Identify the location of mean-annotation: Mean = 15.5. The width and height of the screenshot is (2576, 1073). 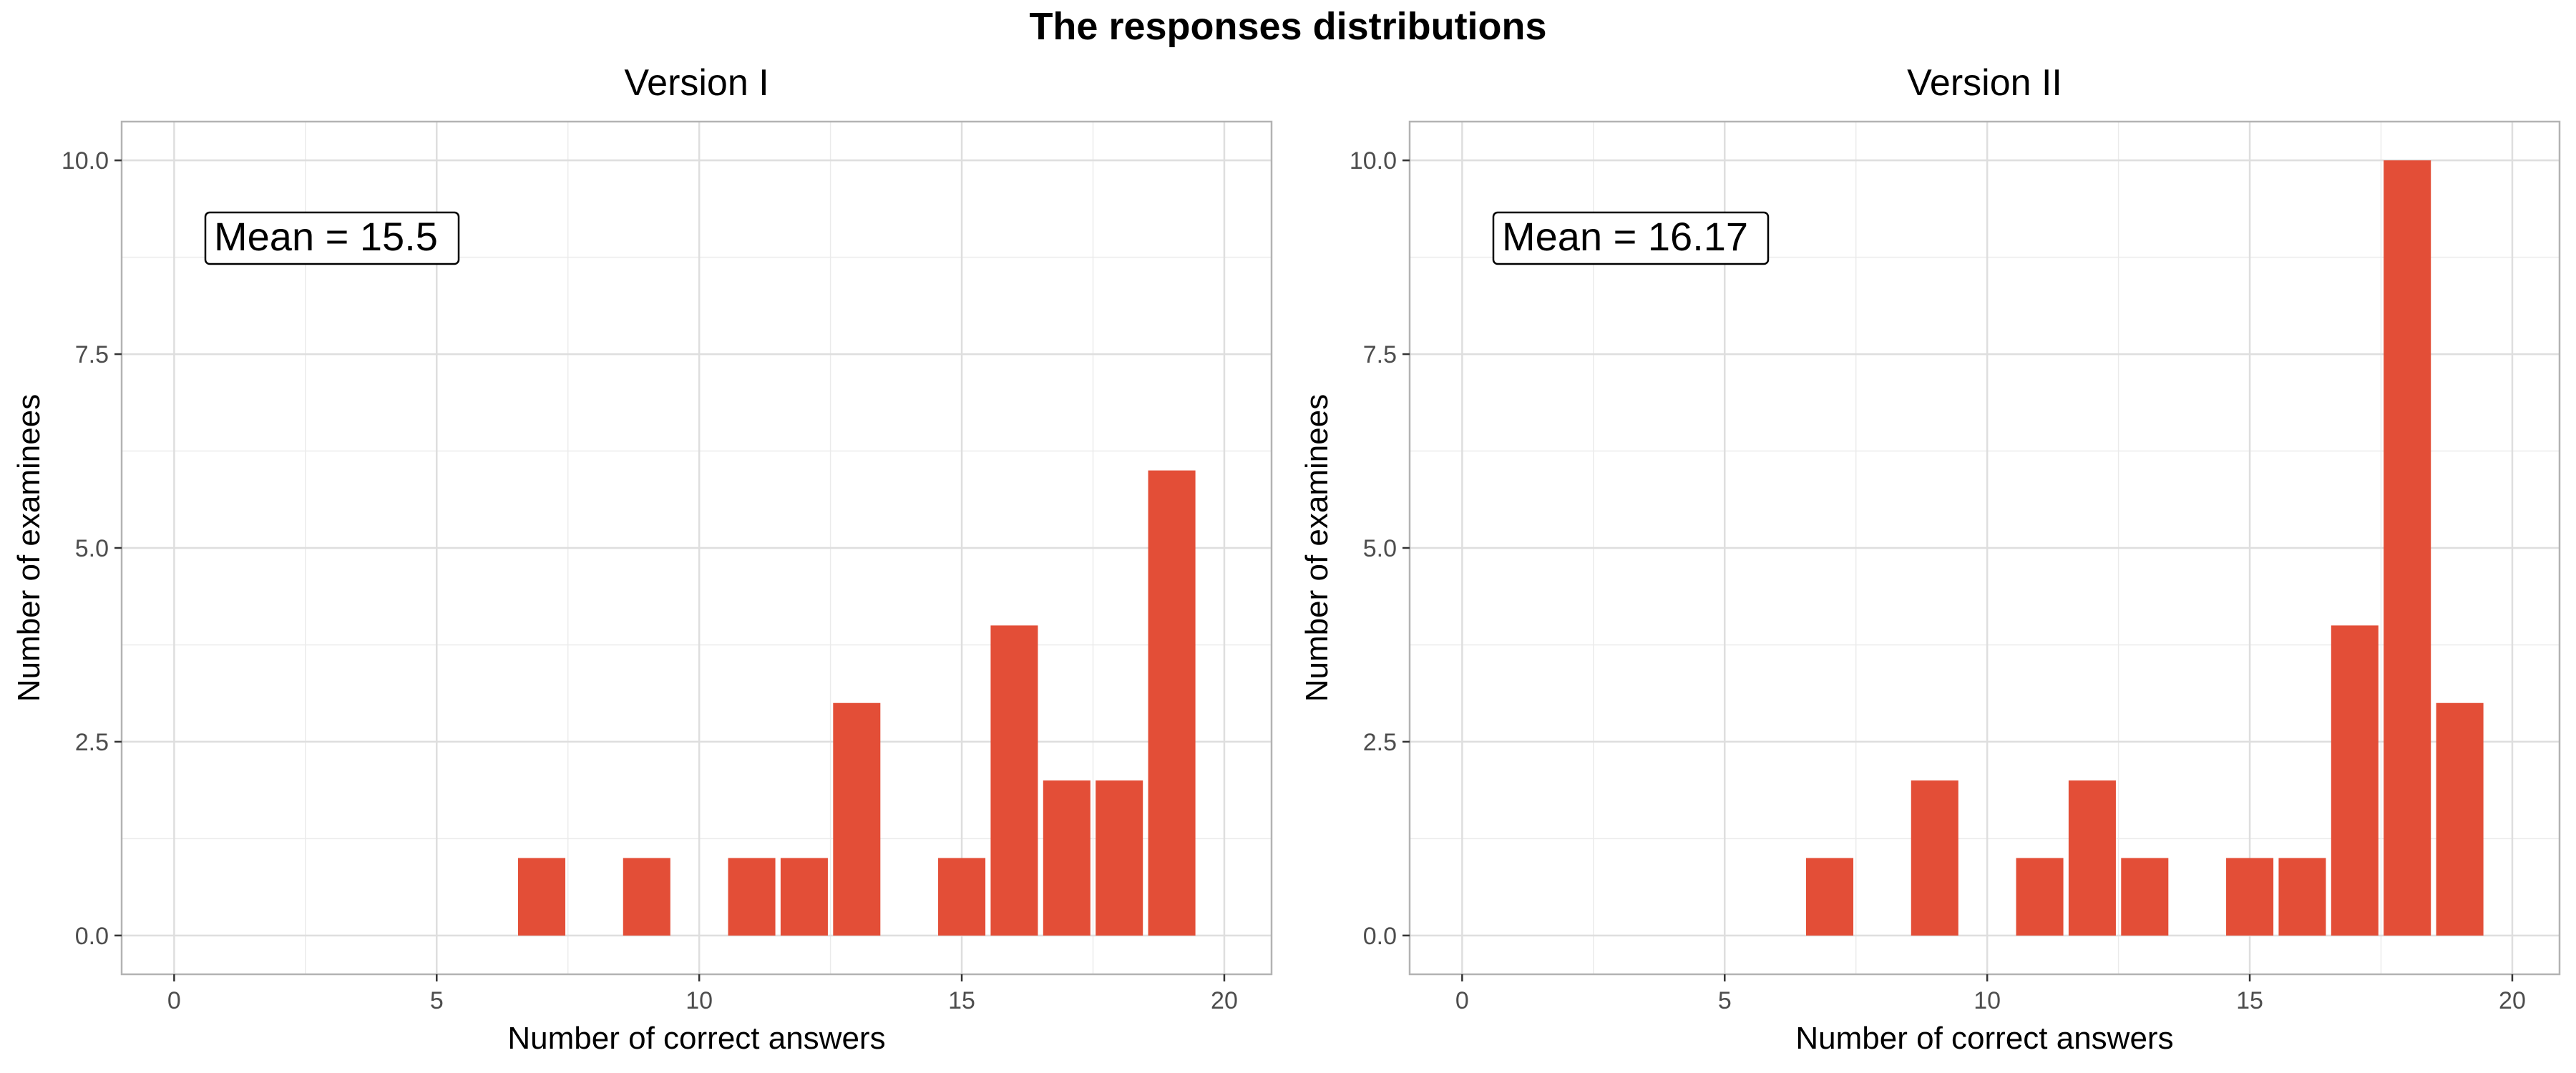
(332, 238).